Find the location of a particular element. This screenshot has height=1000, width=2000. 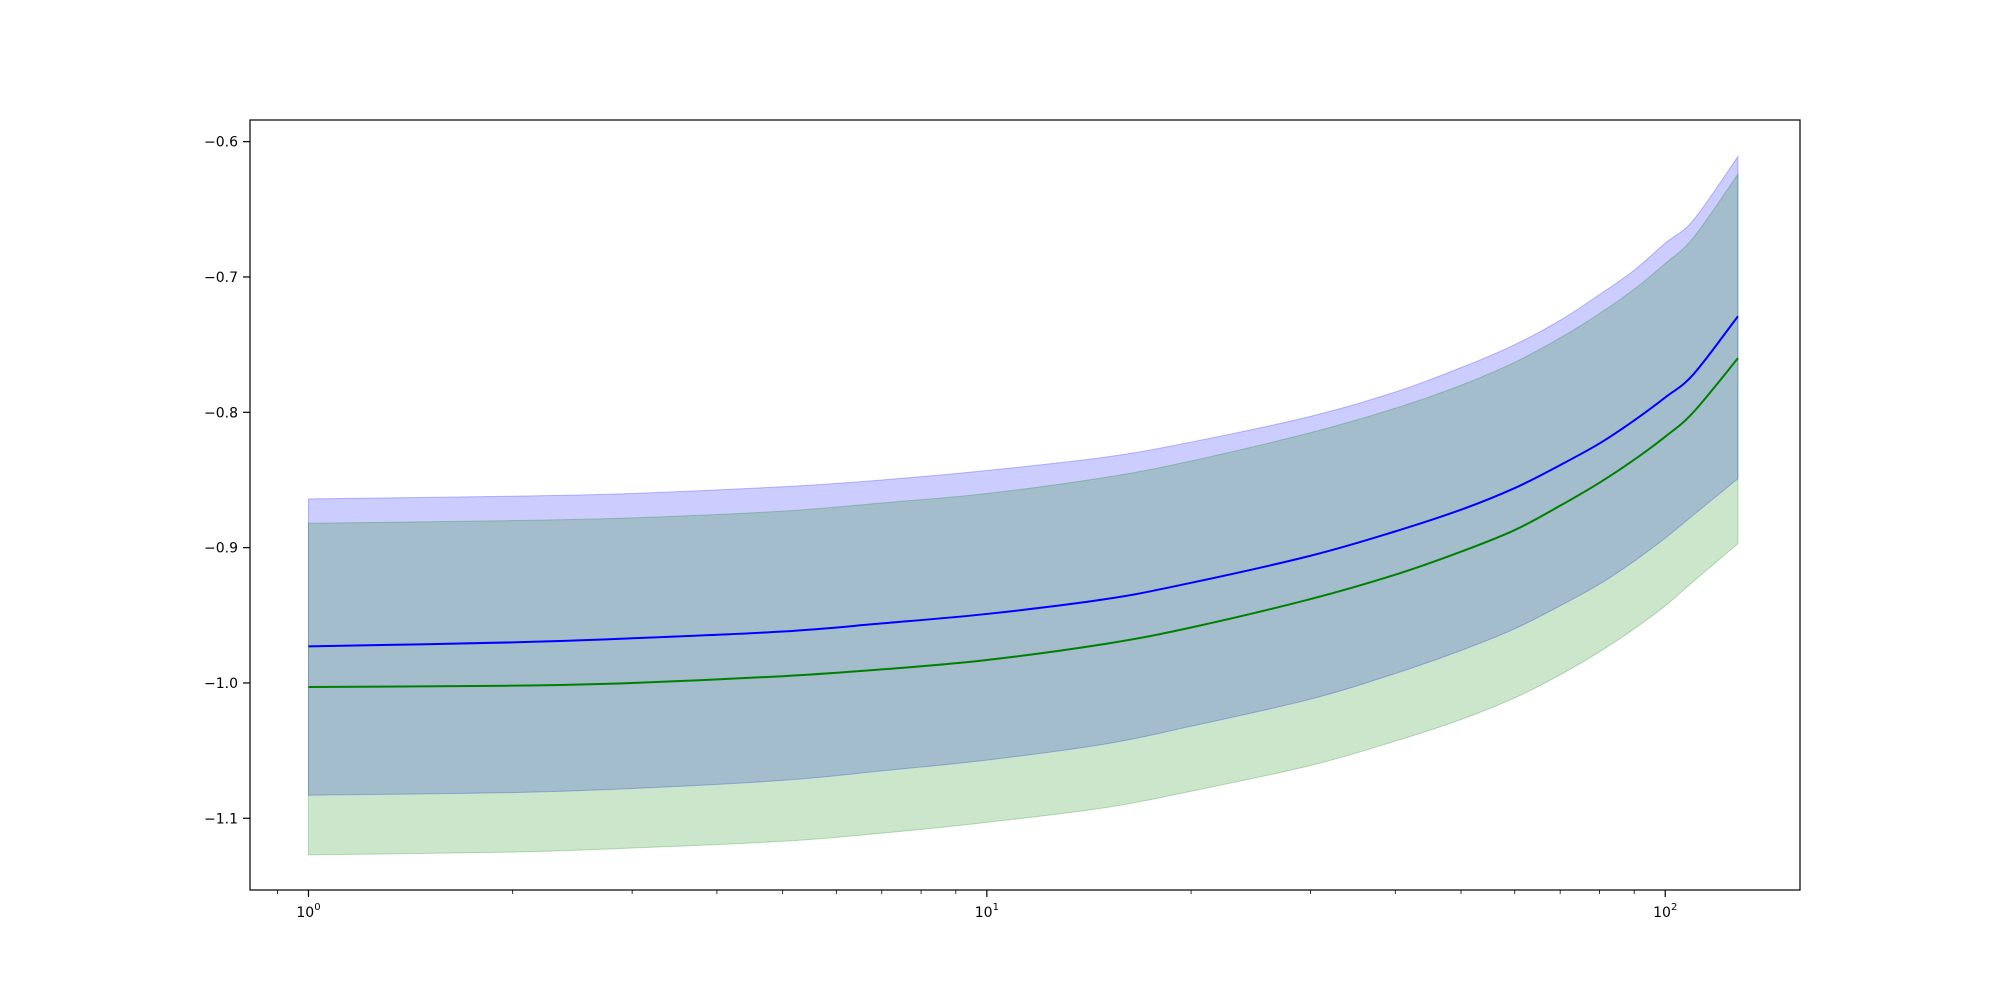

x-axis: 10⁰ 10¹ 10² is located at coordinates (977, 905).